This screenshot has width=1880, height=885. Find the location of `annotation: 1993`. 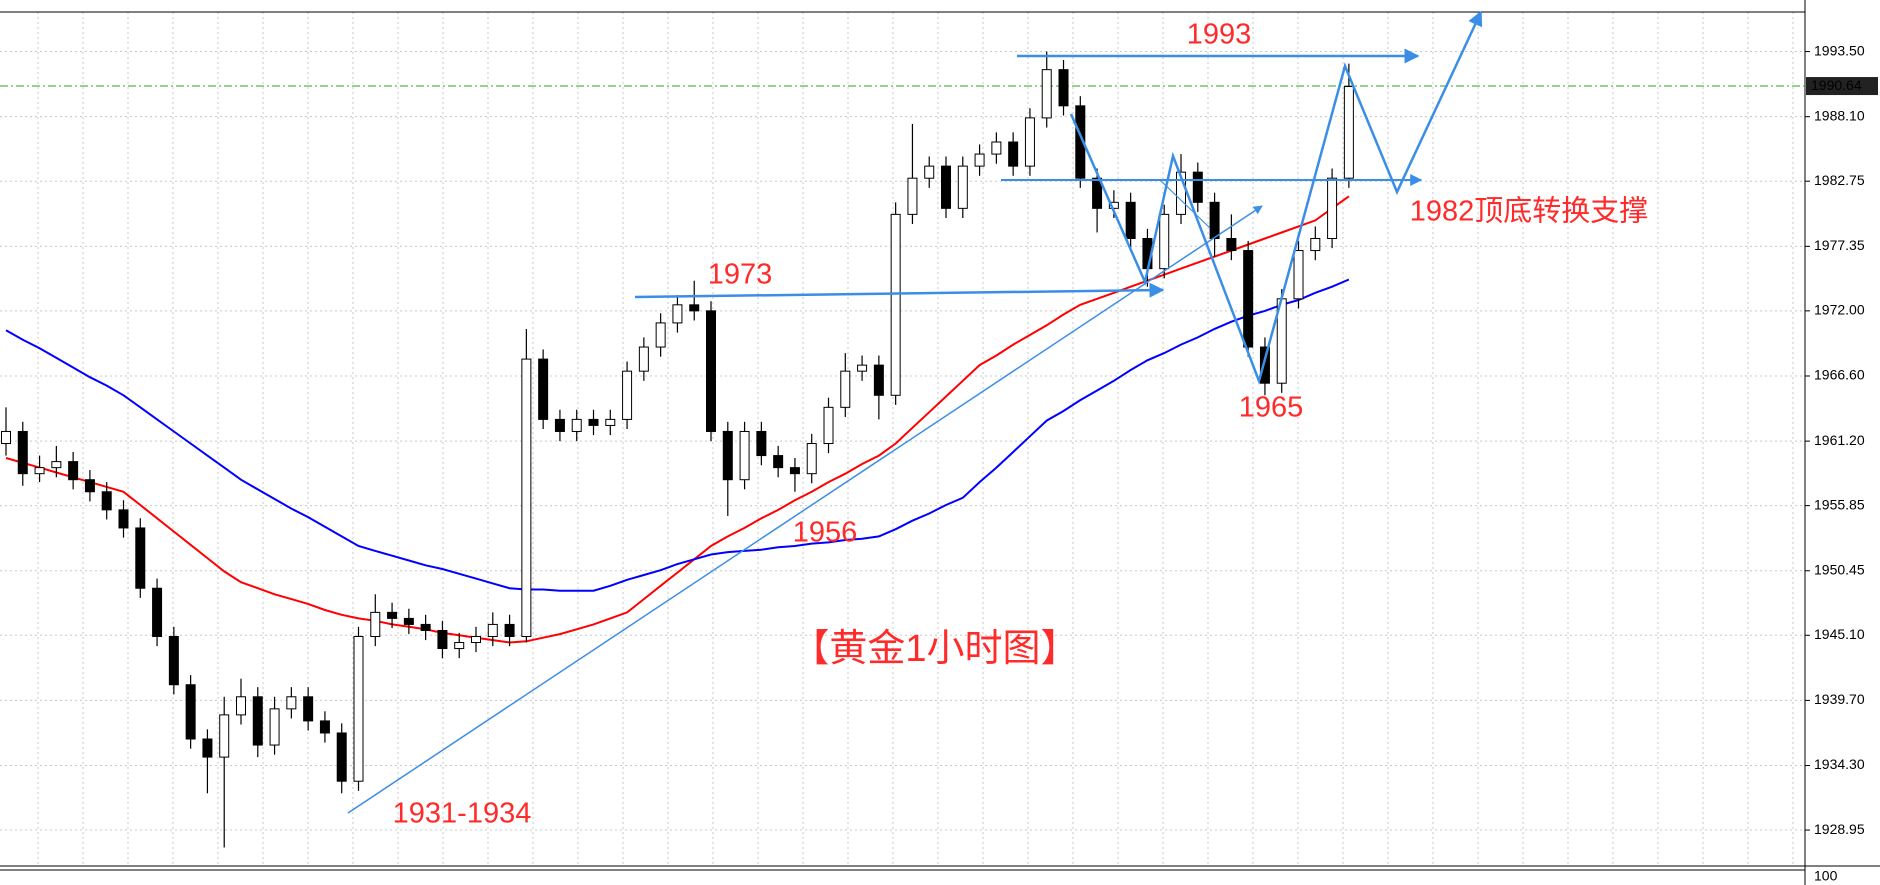

annotation: 1993 is located at coordinates (1219, 35).